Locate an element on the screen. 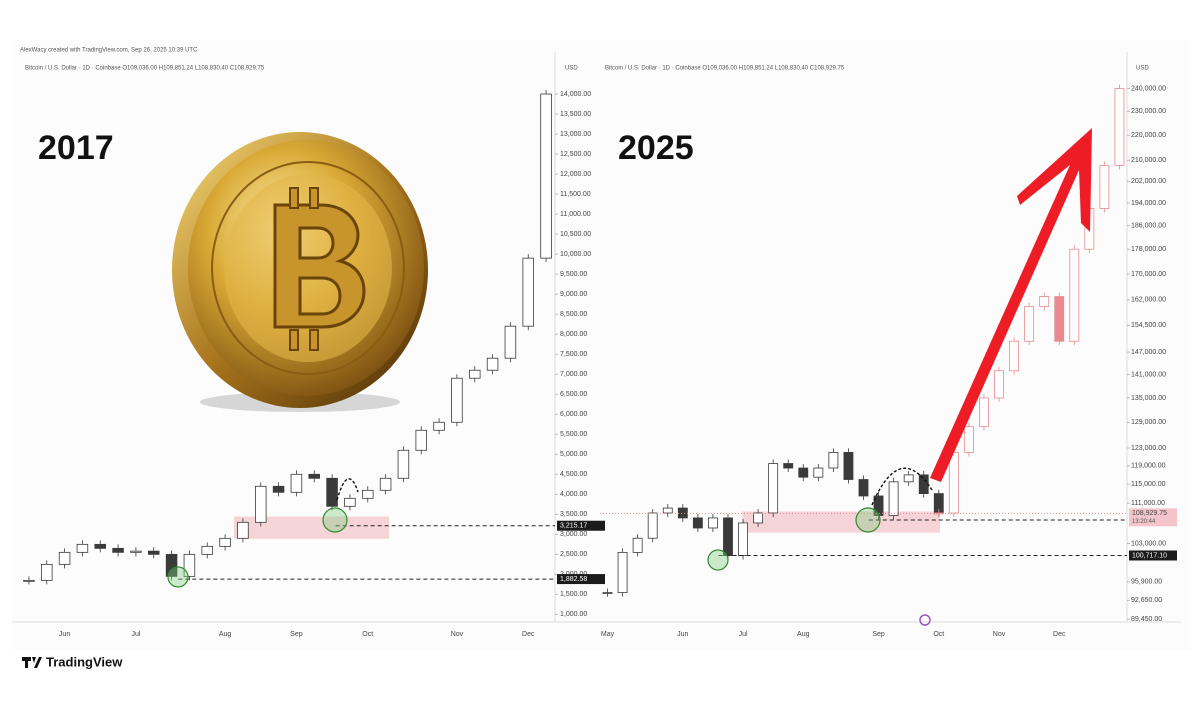  bitcoin-coin is located at coordinates (300, 272).